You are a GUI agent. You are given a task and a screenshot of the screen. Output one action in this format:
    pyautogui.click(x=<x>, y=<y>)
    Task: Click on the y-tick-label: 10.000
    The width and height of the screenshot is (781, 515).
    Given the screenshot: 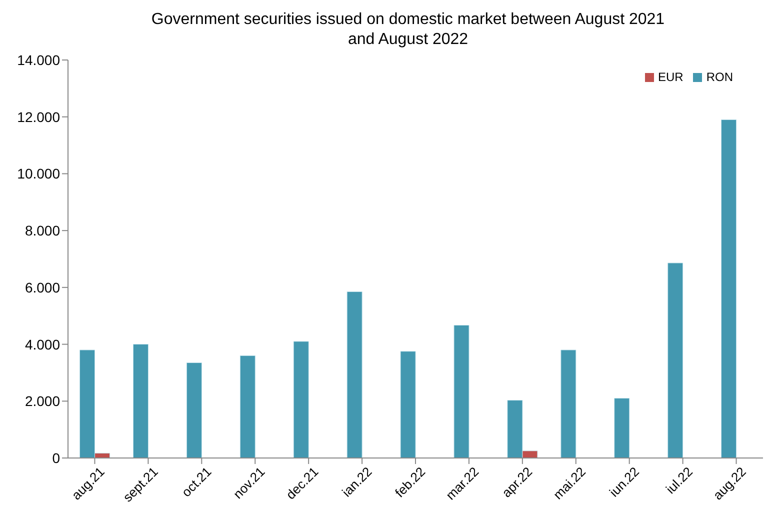 What is the action you would take?
    pyautogui.click(x=38, y=174)
    